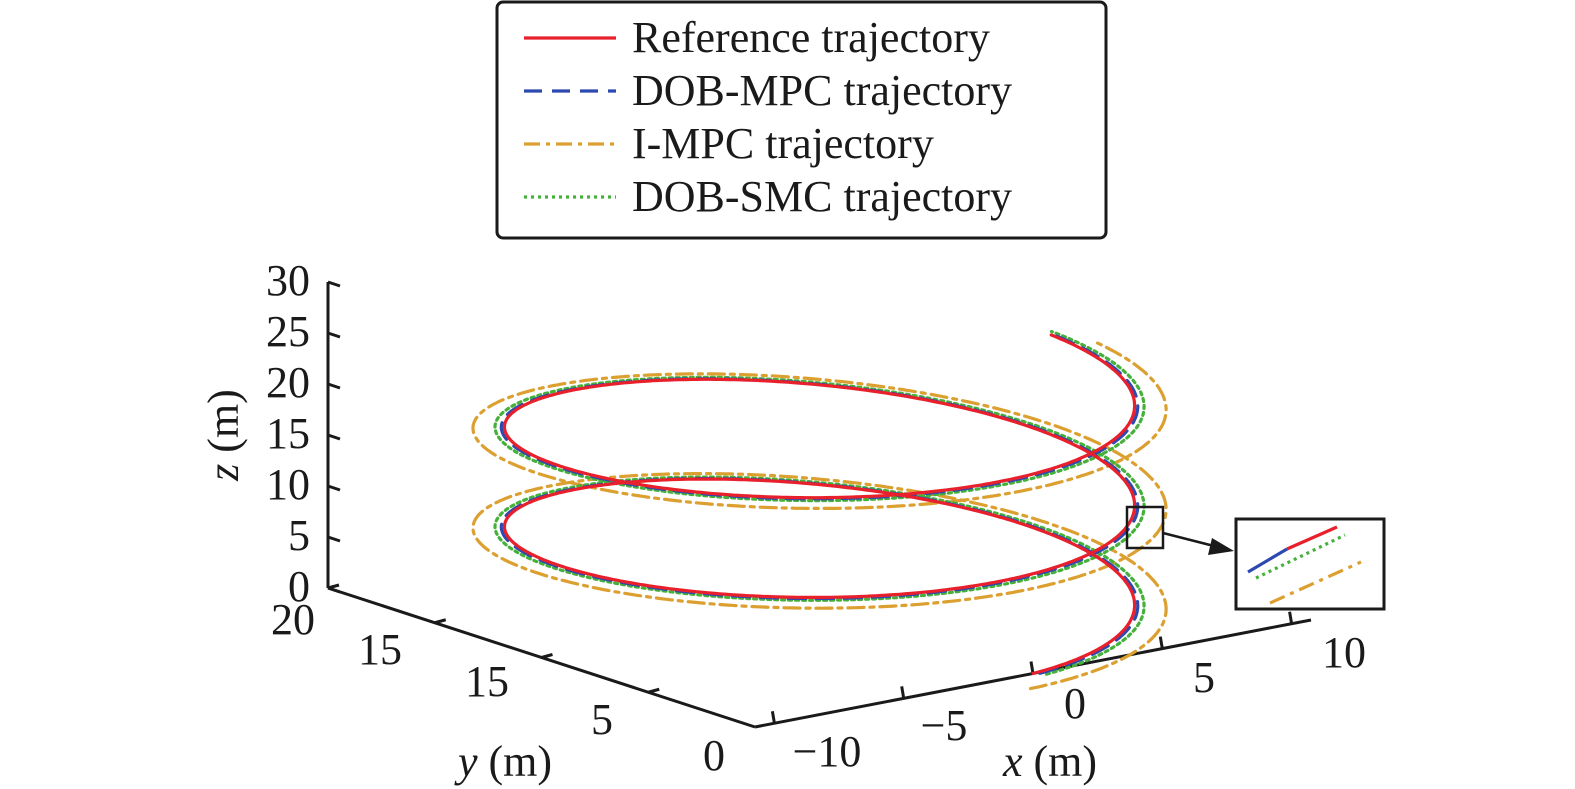  I want to click on legend-entry-dob-mpc: DOB-MPC trajectory, so click(822, 90).